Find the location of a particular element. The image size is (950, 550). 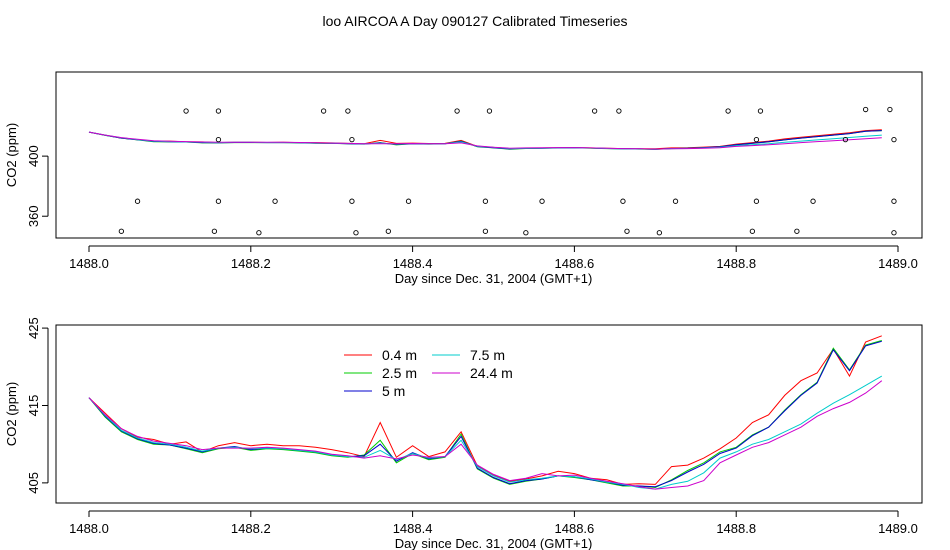

y-tick-label: 415 is located at coordinates (33, 406).